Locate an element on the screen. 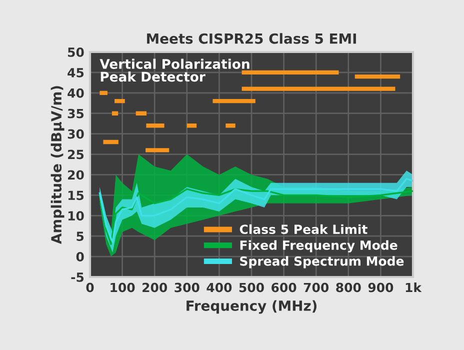 The width and height of the screenshot is (464, 350). legend-label: Class 5 Peak Limit is located at coordinates (304, 229).